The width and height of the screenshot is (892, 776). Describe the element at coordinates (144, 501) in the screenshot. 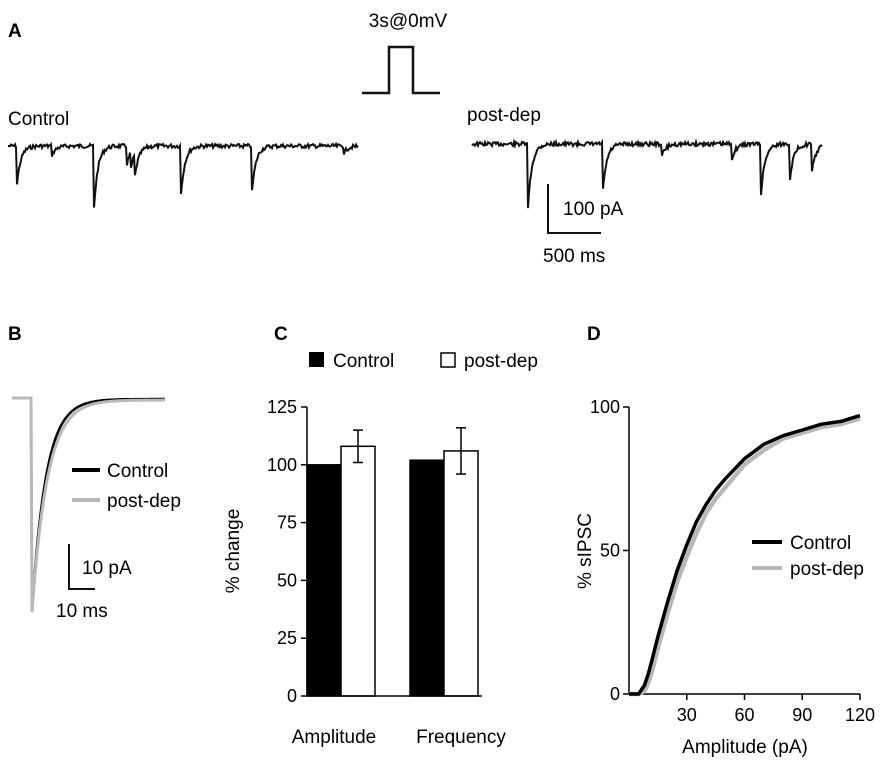

I see `panel-b-legend-post-dep: post-dep` at that location.